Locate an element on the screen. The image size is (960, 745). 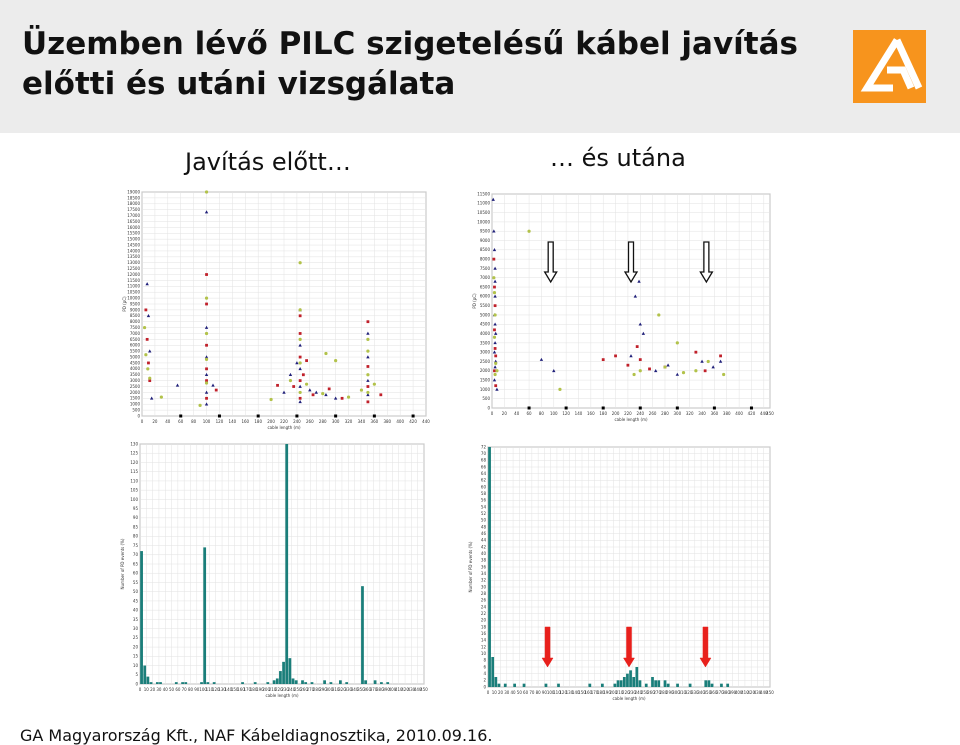
y-tick-label: 13000 is located at coordinates (133, 262).